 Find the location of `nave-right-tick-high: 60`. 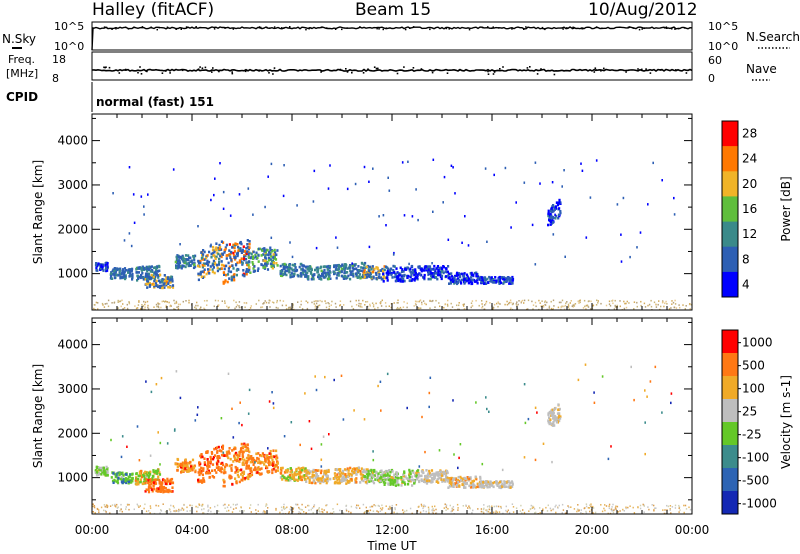

nave-right-tick-high: 60 is located at coordinates (715, 60).